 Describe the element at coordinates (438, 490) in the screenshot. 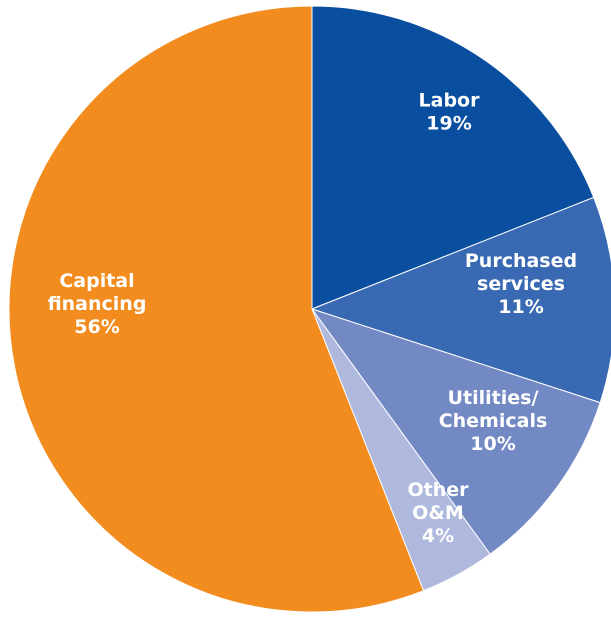

I see `slice-category: Other` at that location.